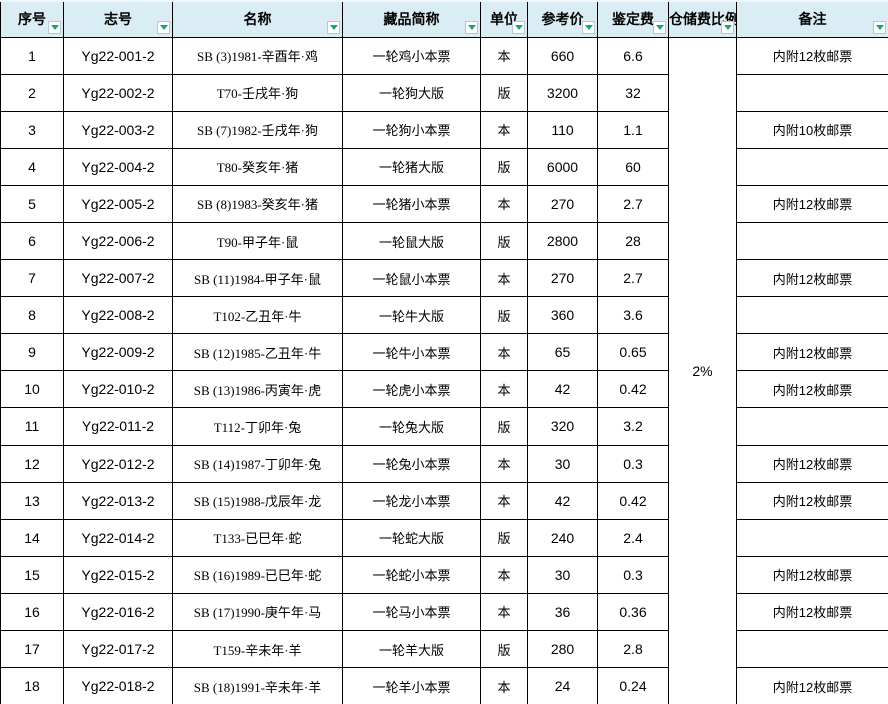  What do you see at coordinates (879, 27) in the screenshot?
I see `filter-button-note` at bounding box center [879, 27].